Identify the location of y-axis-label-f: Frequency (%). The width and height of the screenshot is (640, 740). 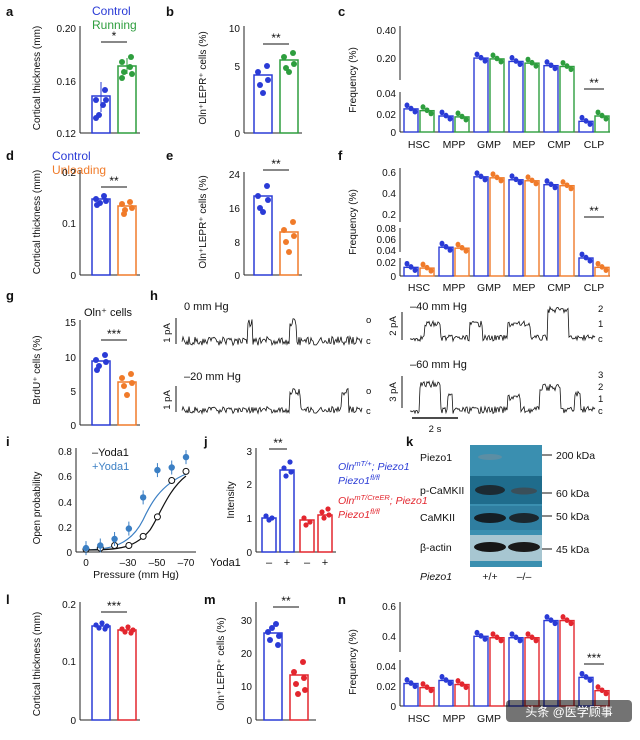
(353, 222).